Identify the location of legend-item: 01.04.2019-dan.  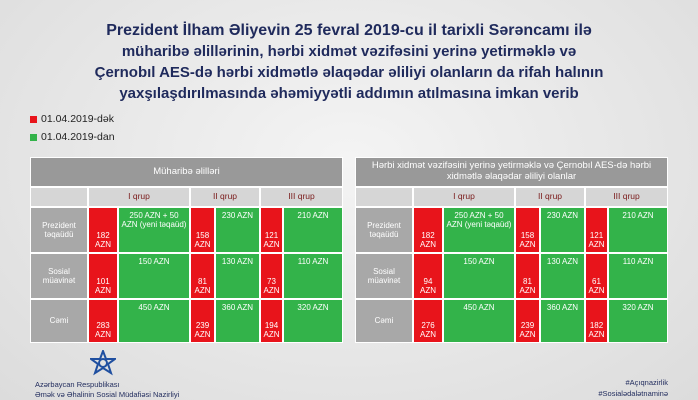
(72, 137).